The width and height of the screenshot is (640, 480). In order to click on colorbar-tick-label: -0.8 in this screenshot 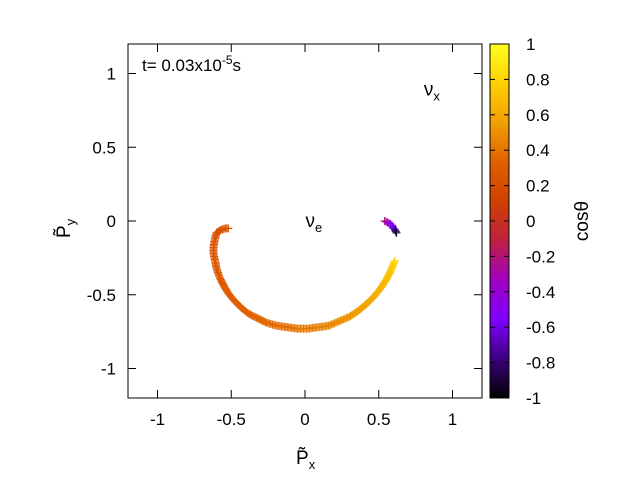, I will do `click(540, 363)`.